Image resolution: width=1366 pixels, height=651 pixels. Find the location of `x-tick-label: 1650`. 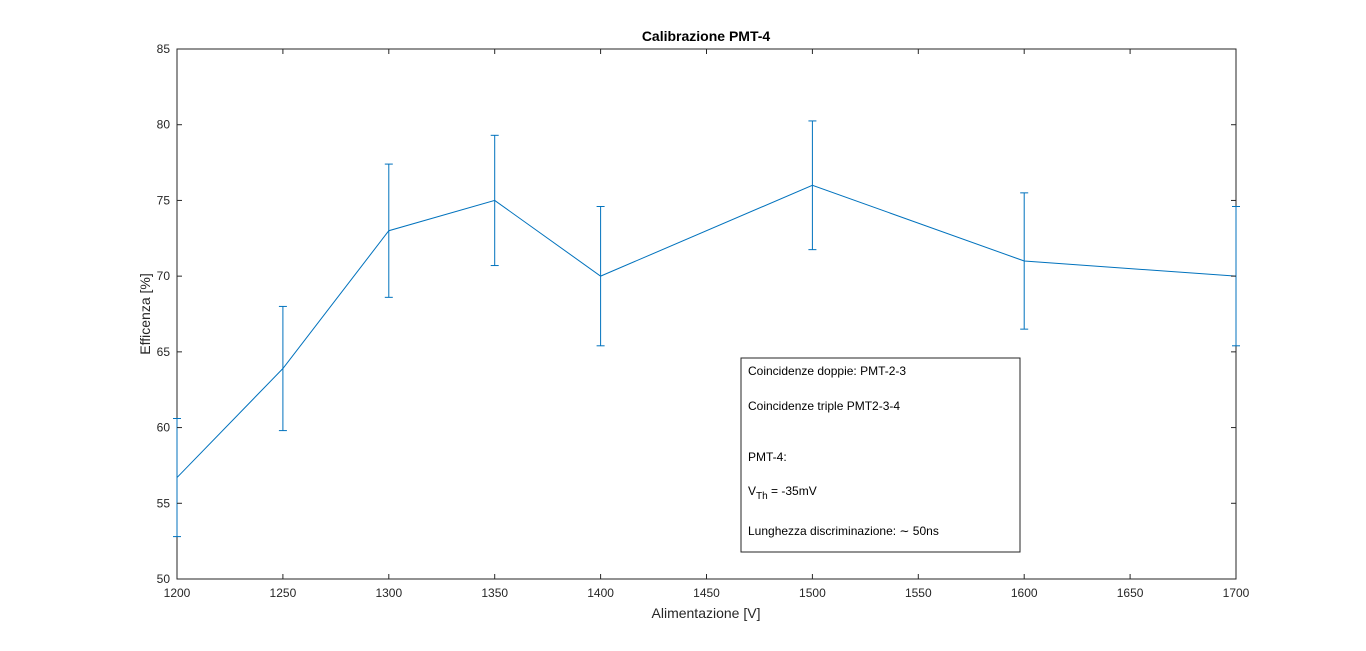

x-tick-label: 1650 is located at coordinates (1130, 593).